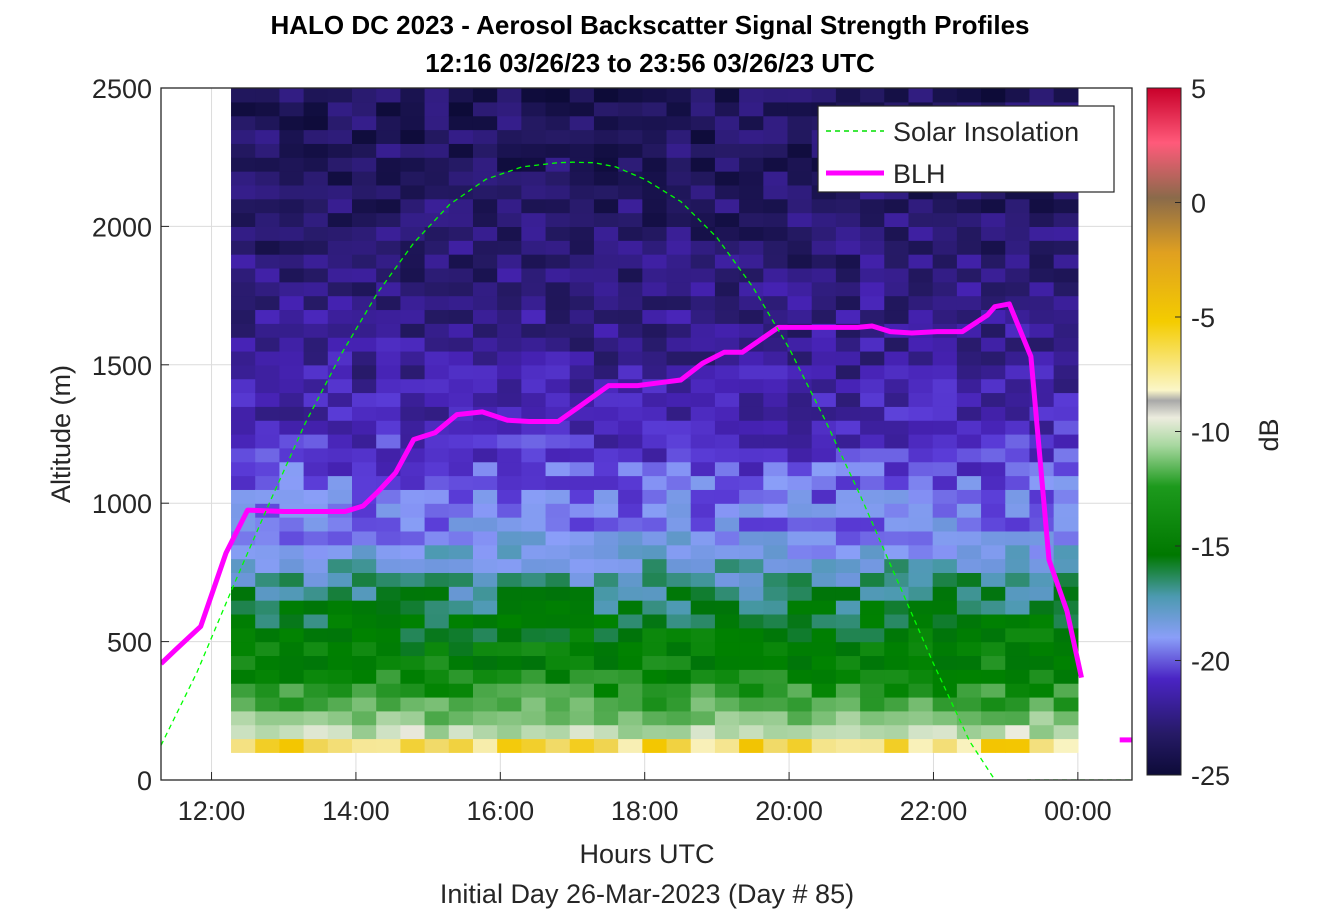 The width and height of the screenshot is (1343, 911). I want to click on colorbar-tick-label: -5, so click(1203, 318).